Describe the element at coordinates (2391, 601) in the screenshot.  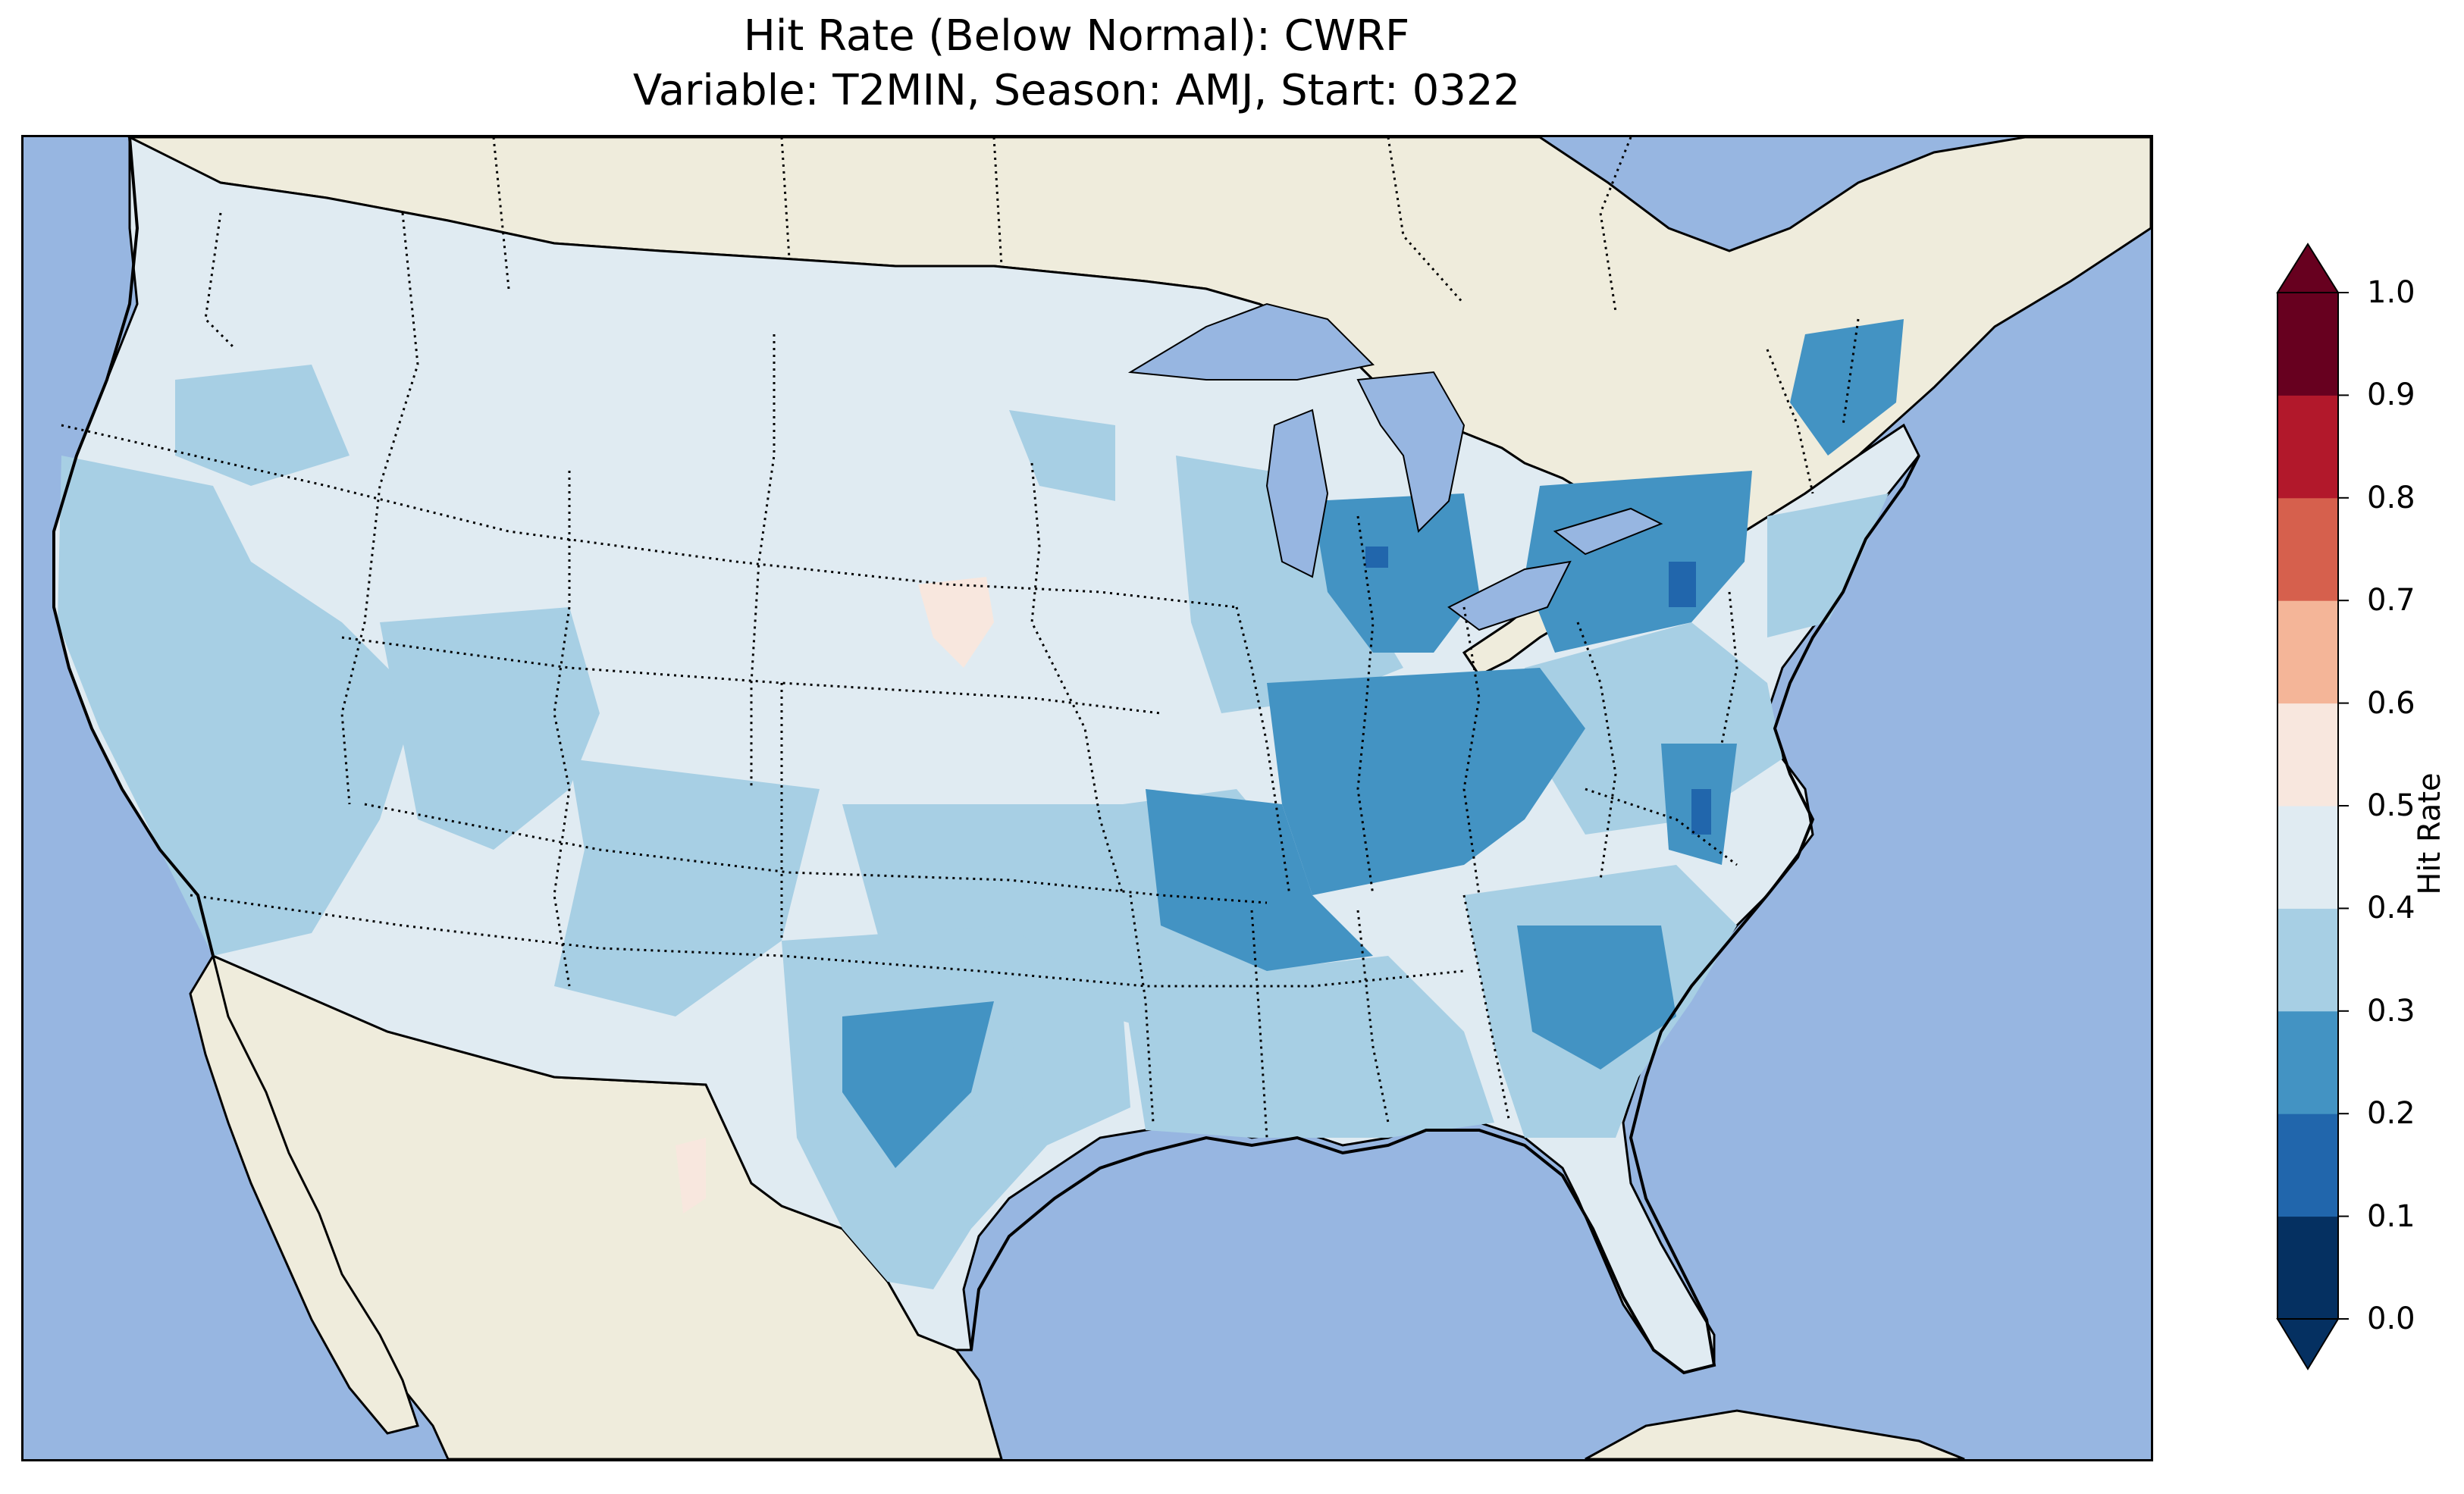
I see `colorbar-tick-label: 0.7` at that location.